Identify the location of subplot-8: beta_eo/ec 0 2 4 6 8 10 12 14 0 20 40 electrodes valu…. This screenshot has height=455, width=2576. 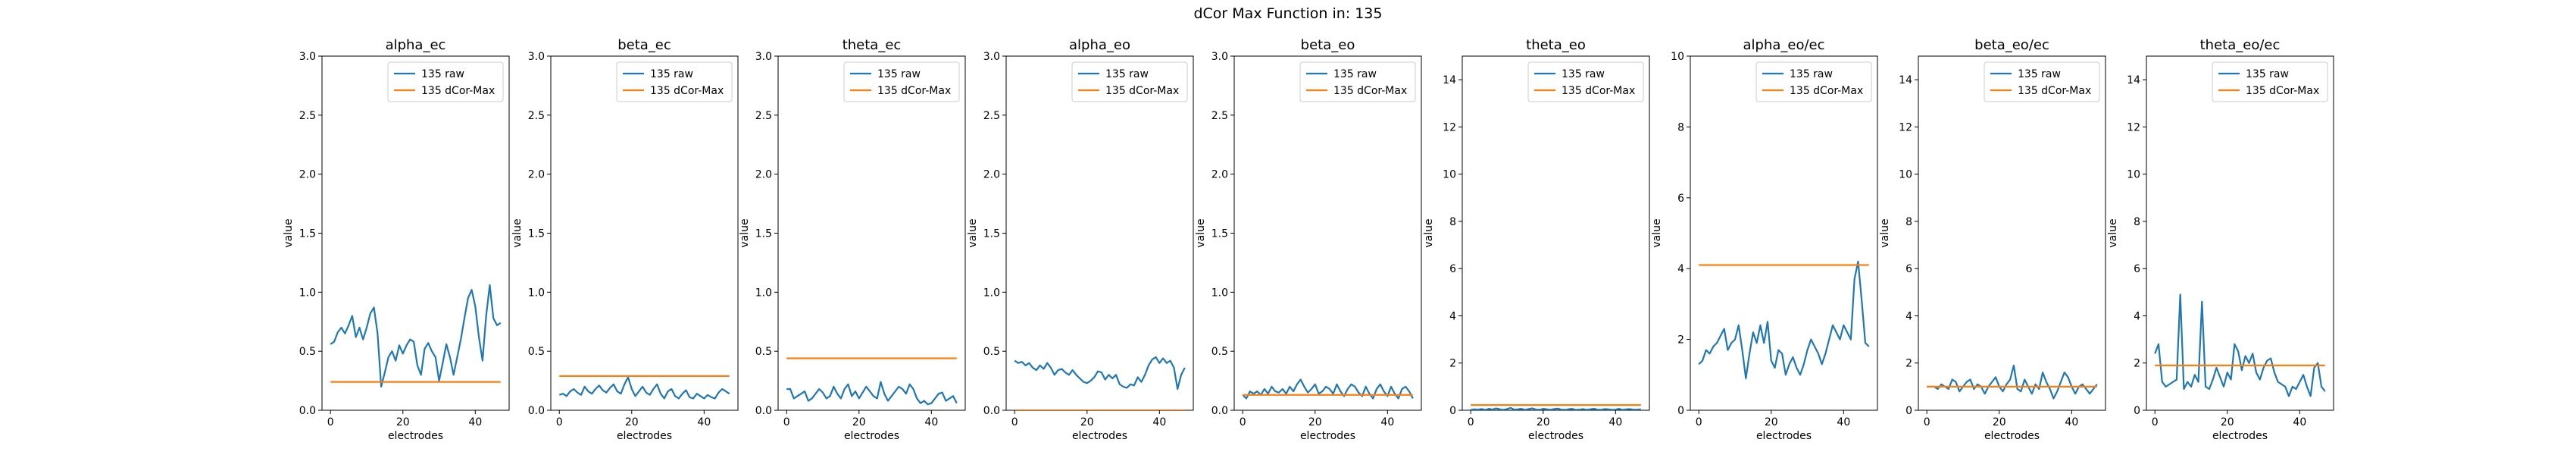
(1992, 239).